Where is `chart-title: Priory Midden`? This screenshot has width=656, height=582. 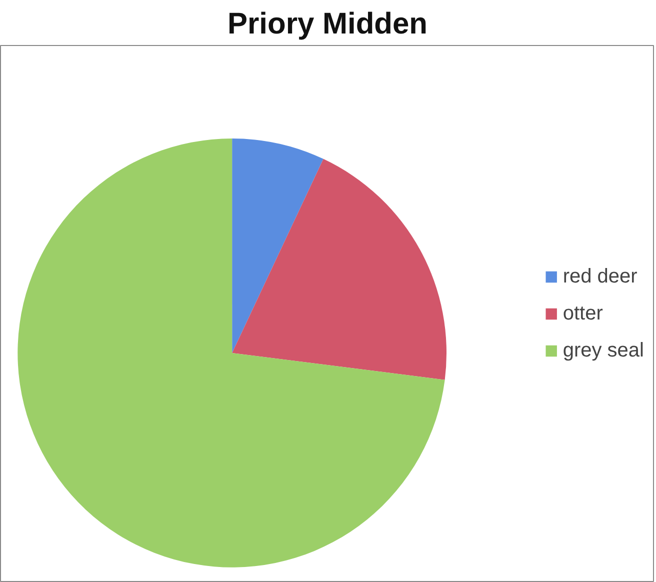 chart-title: Priory Midden is located at coordinates (327, 24).